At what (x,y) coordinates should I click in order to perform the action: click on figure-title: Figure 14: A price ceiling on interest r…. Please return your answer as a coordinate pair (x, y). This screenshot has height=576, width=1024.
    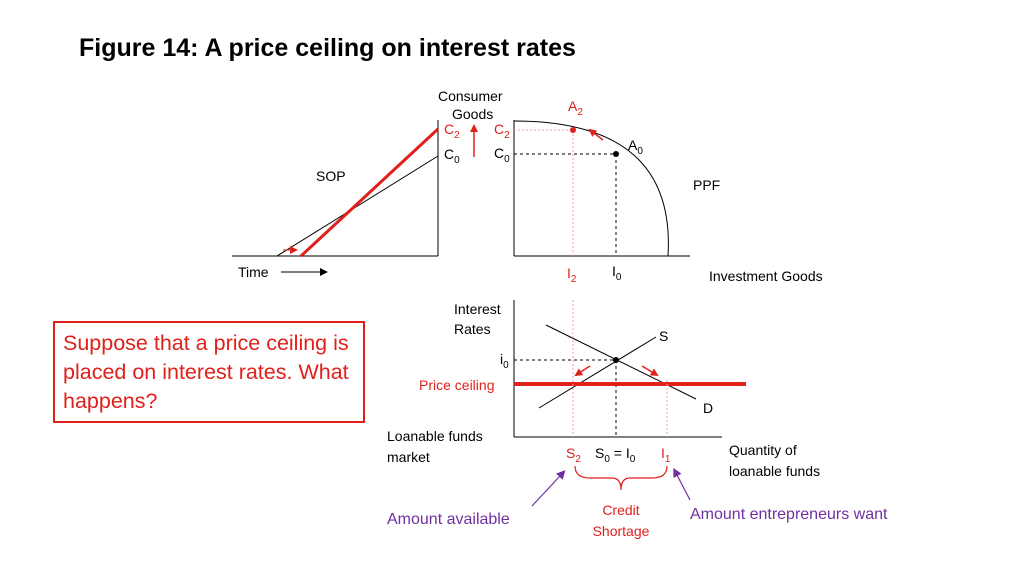
    Looking at the image, I should click on (327, 48).